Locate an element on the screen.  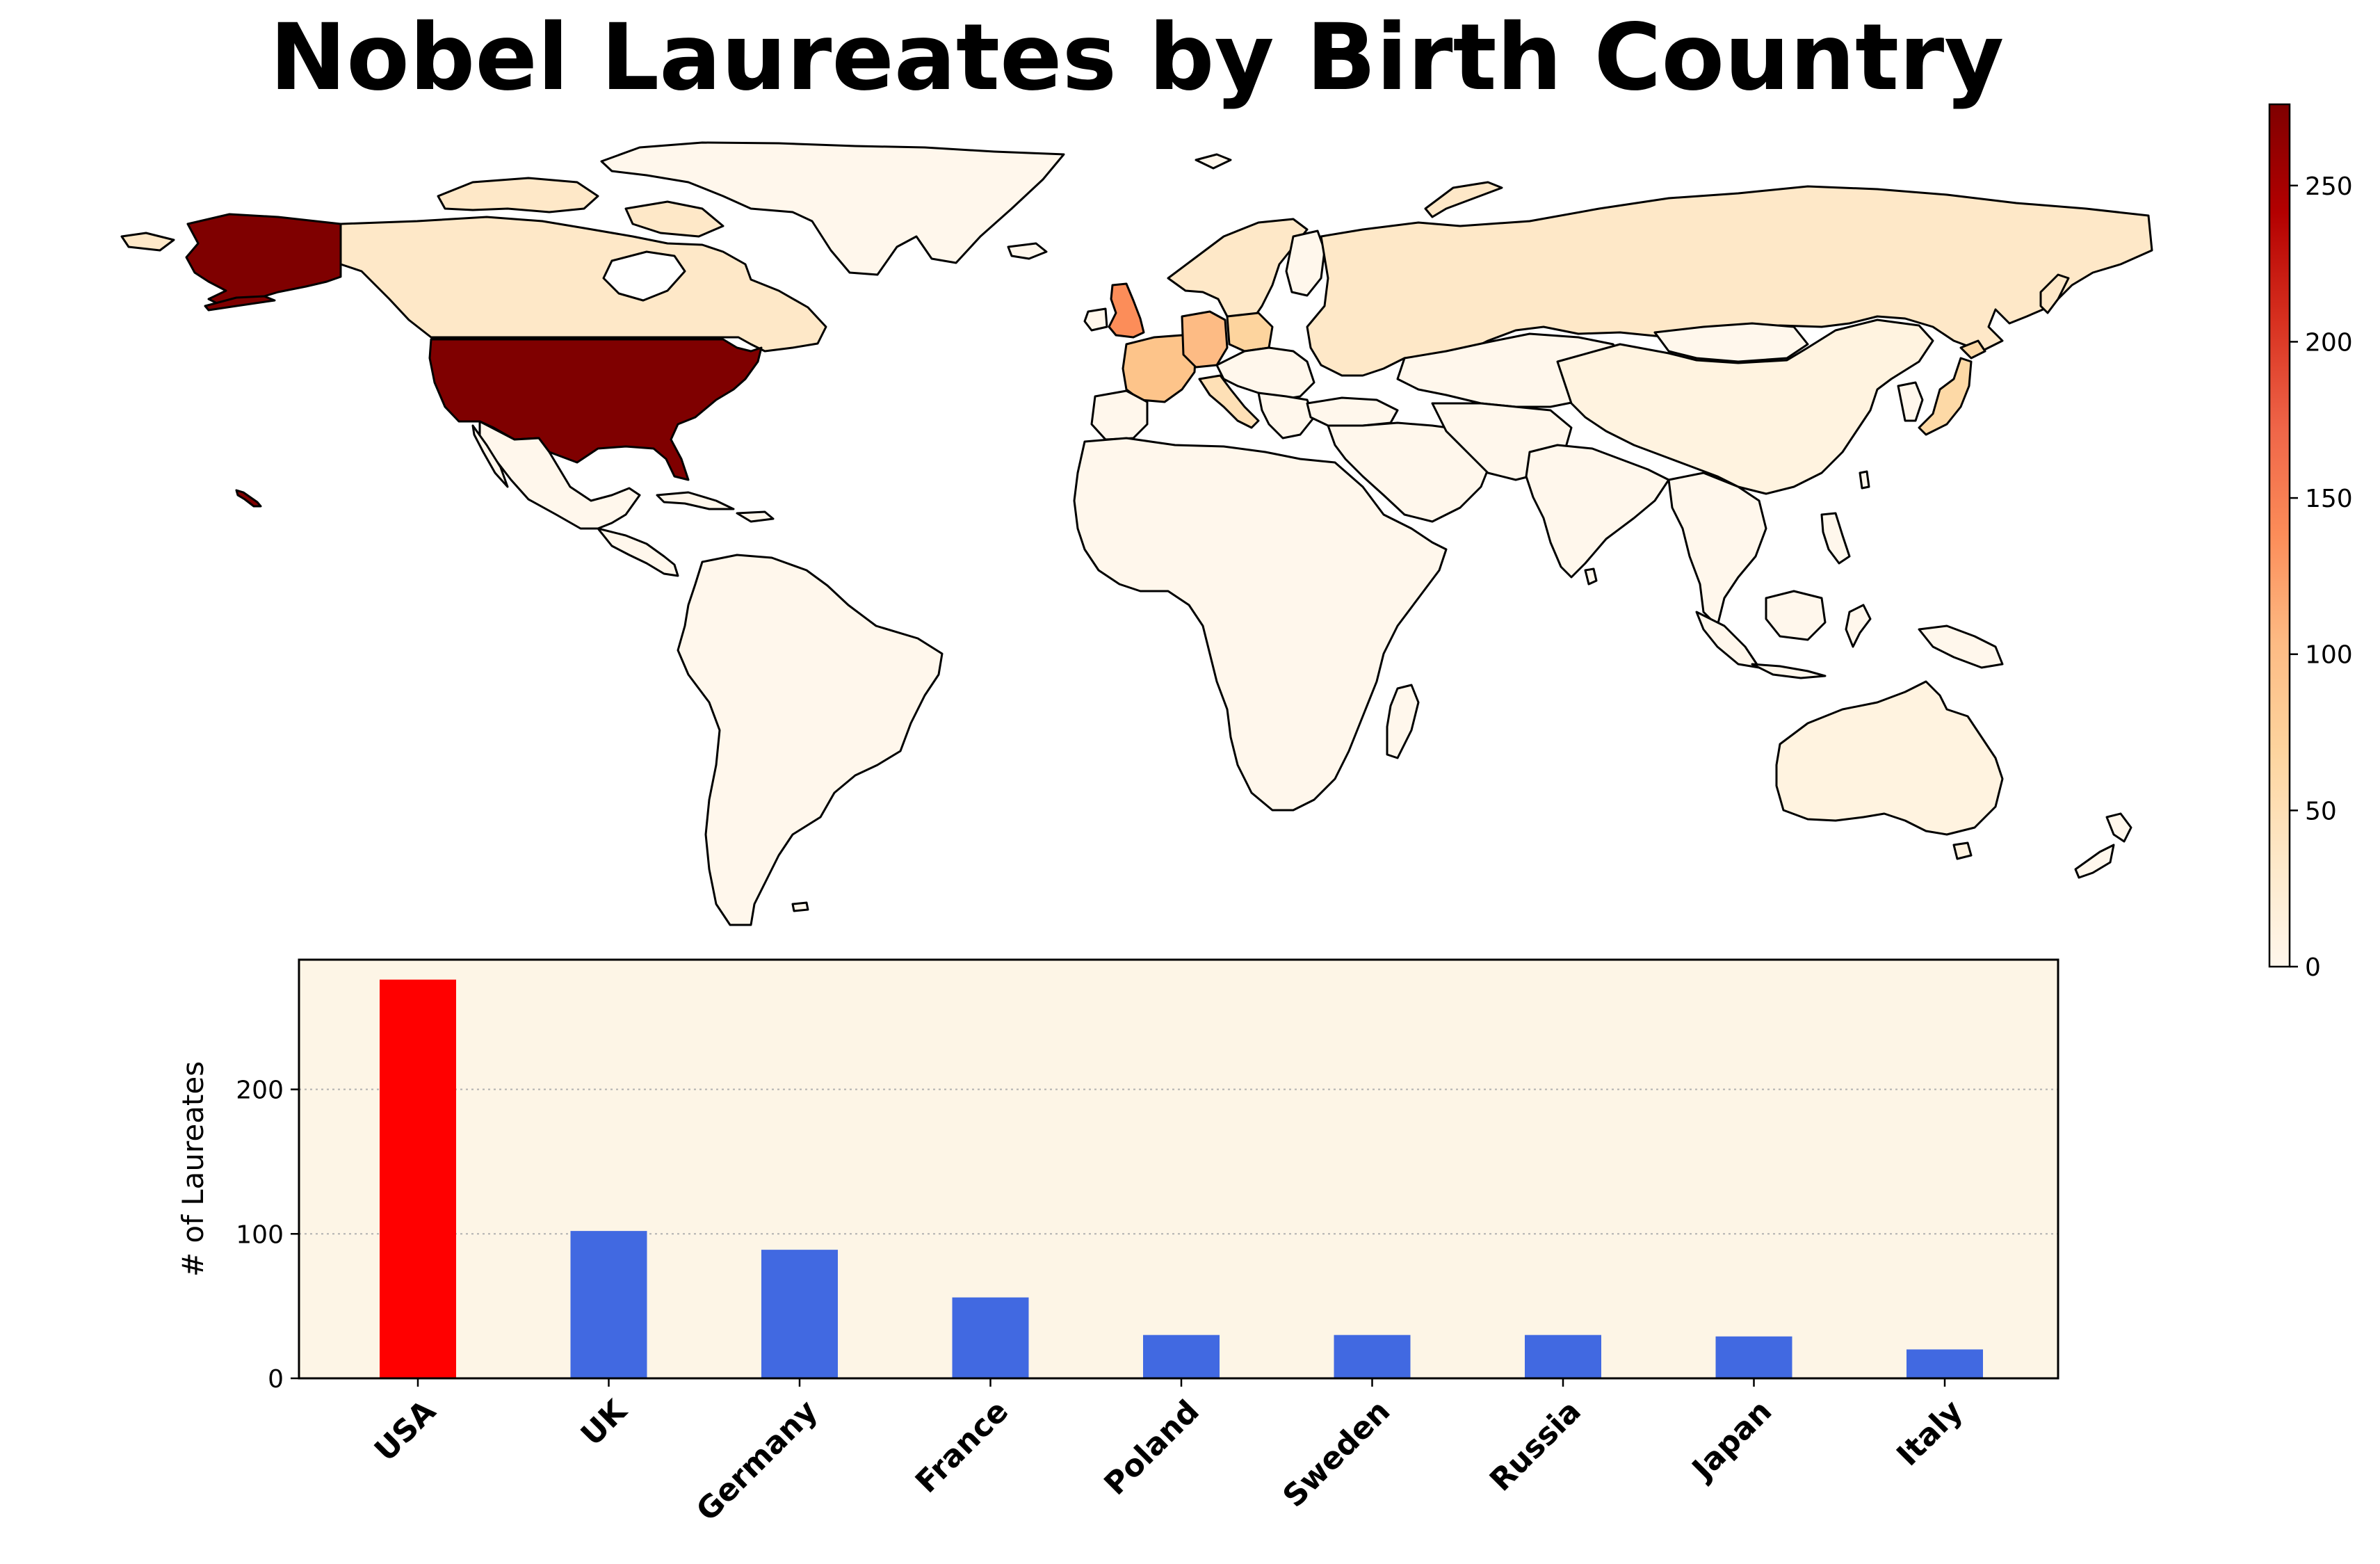
colorbar-gradient is located at coordinates (2279, 535).